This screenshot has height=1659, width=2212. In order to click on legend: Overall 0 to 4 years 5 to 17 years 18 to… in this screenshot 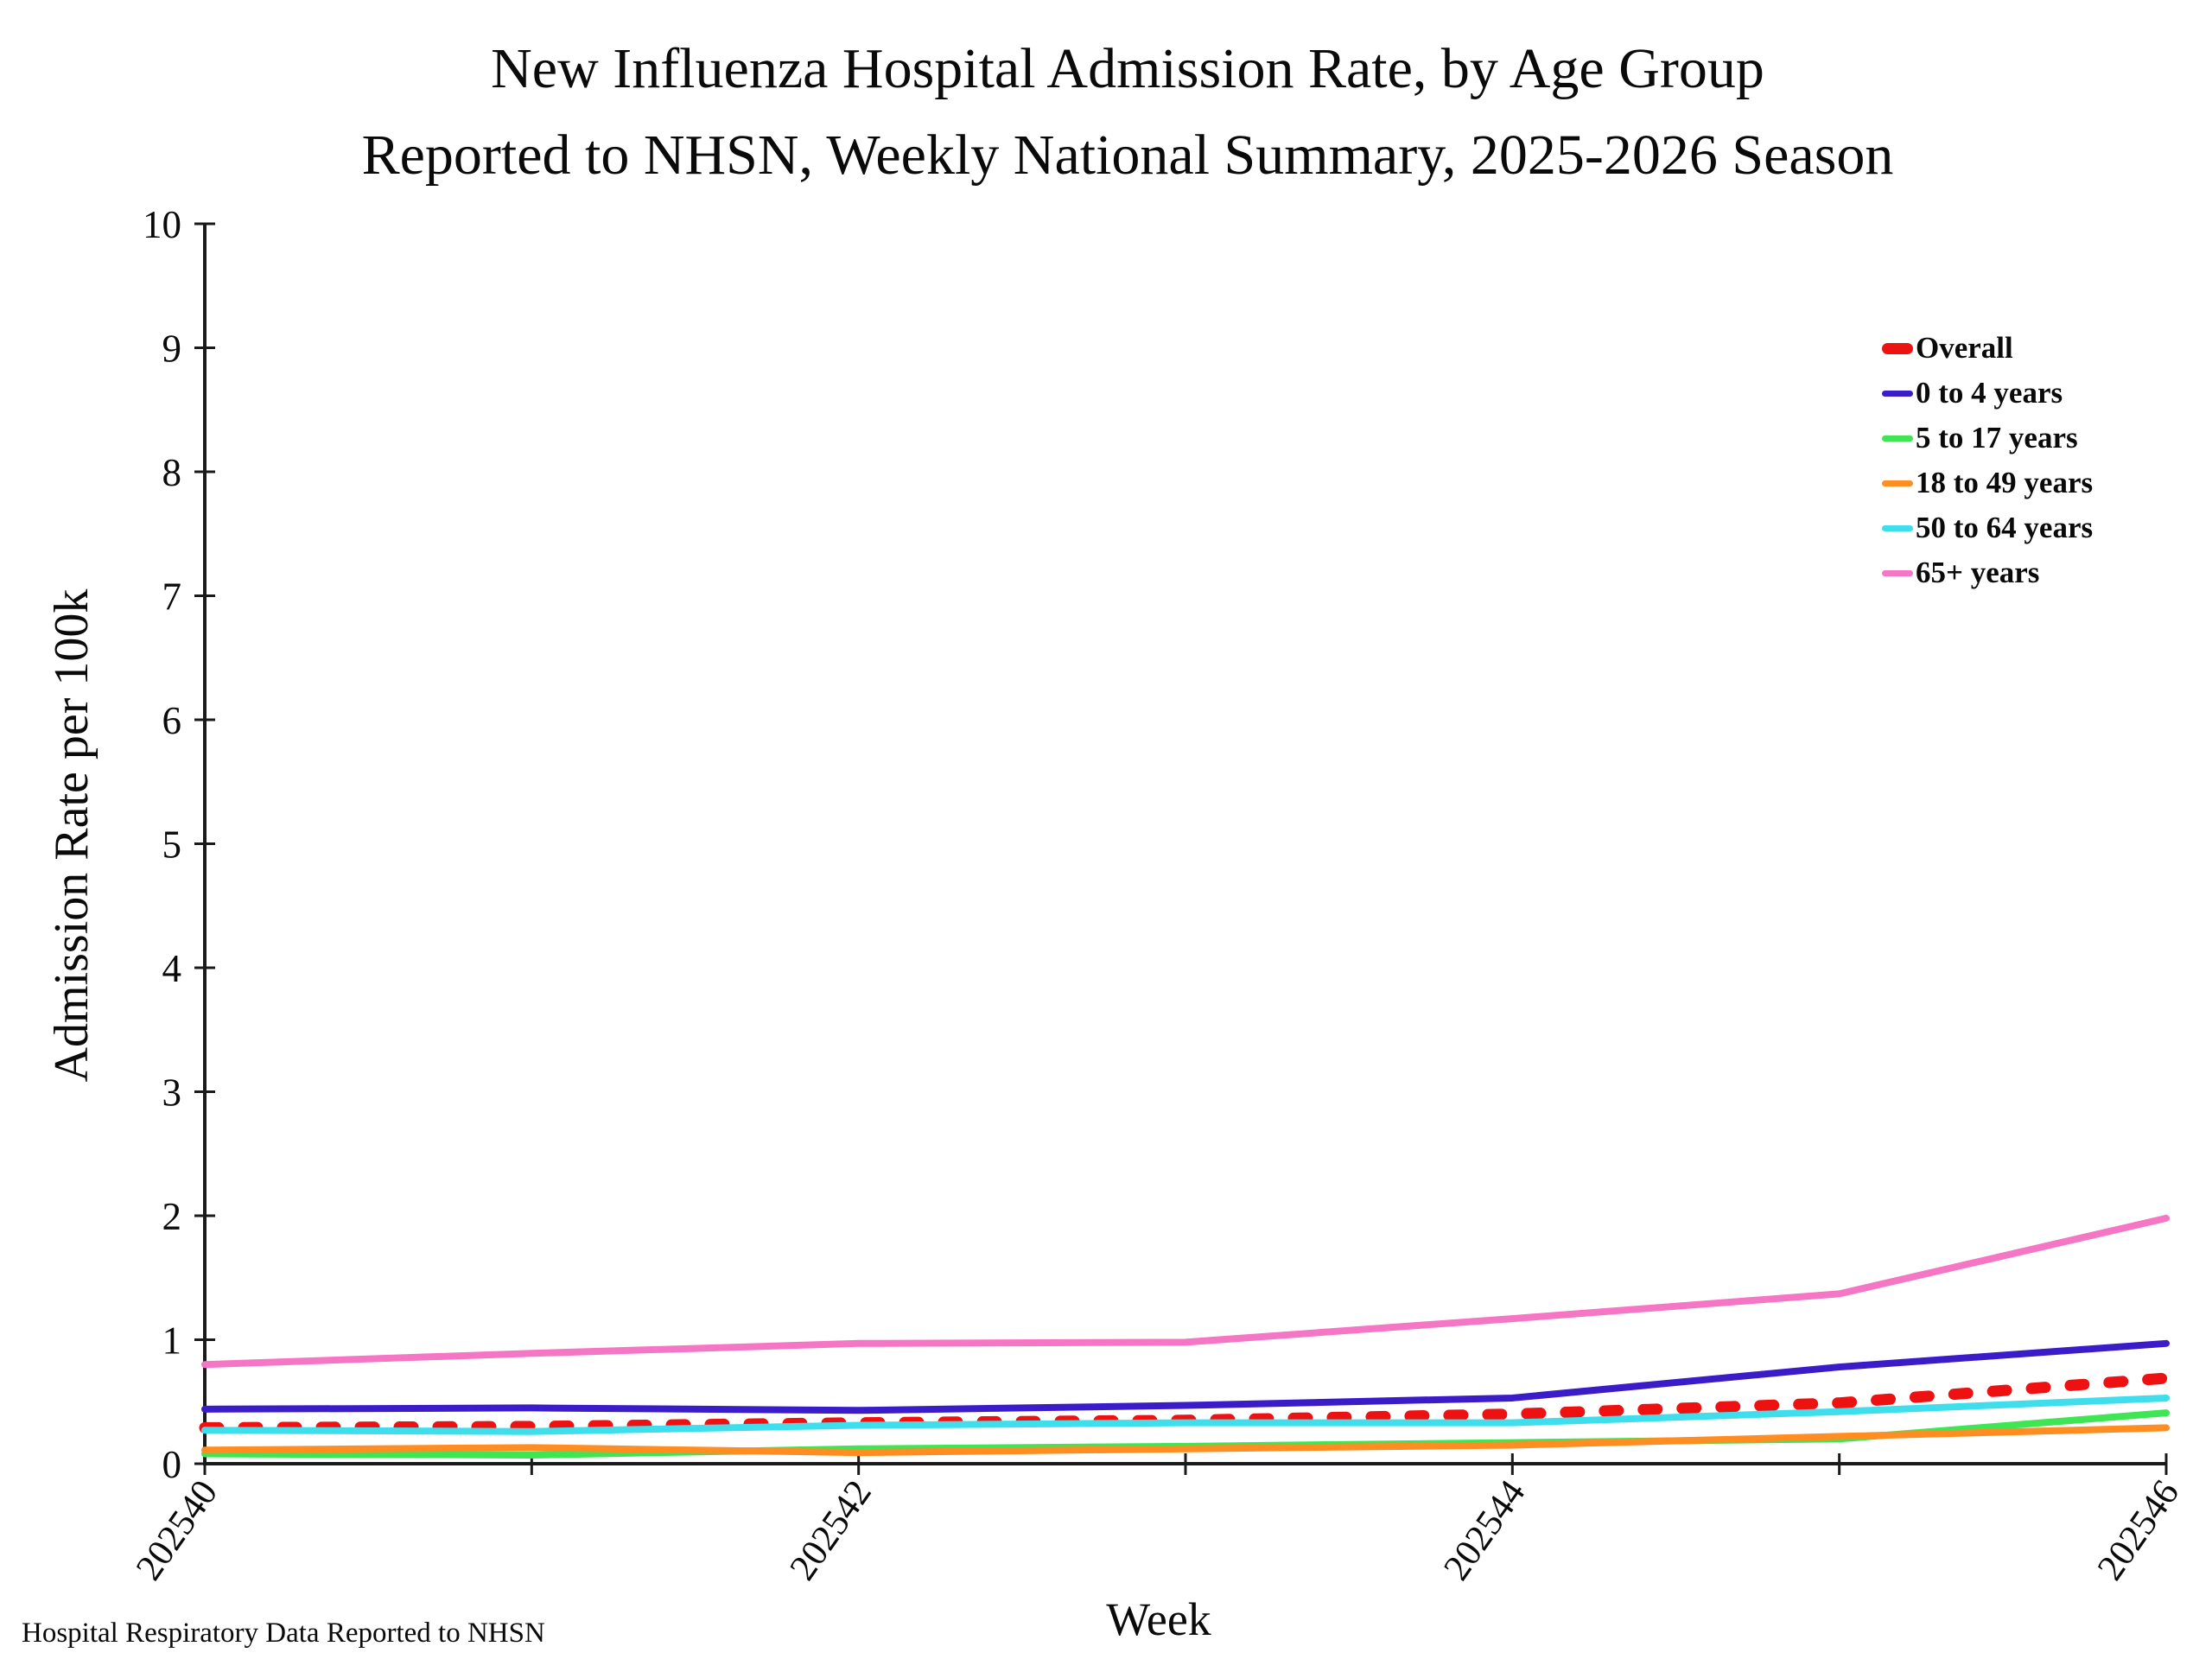, I will do `click(1987, 460)`.